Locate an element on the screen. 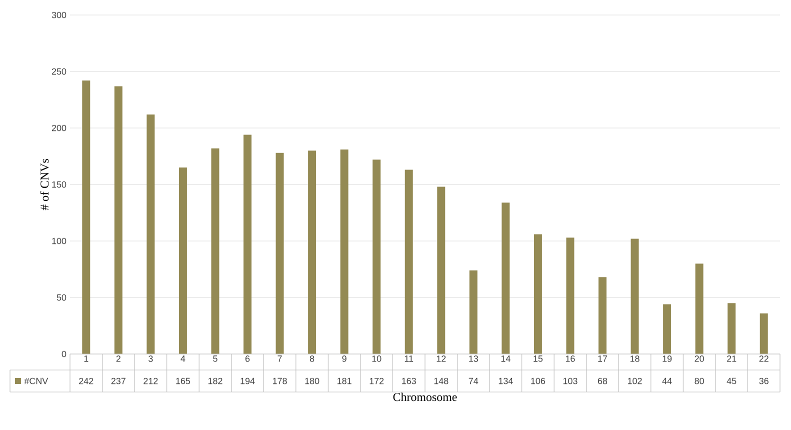 This screenshot has height=430, width=791. y-tick-label: 250 is located at coordinates (59, 71).